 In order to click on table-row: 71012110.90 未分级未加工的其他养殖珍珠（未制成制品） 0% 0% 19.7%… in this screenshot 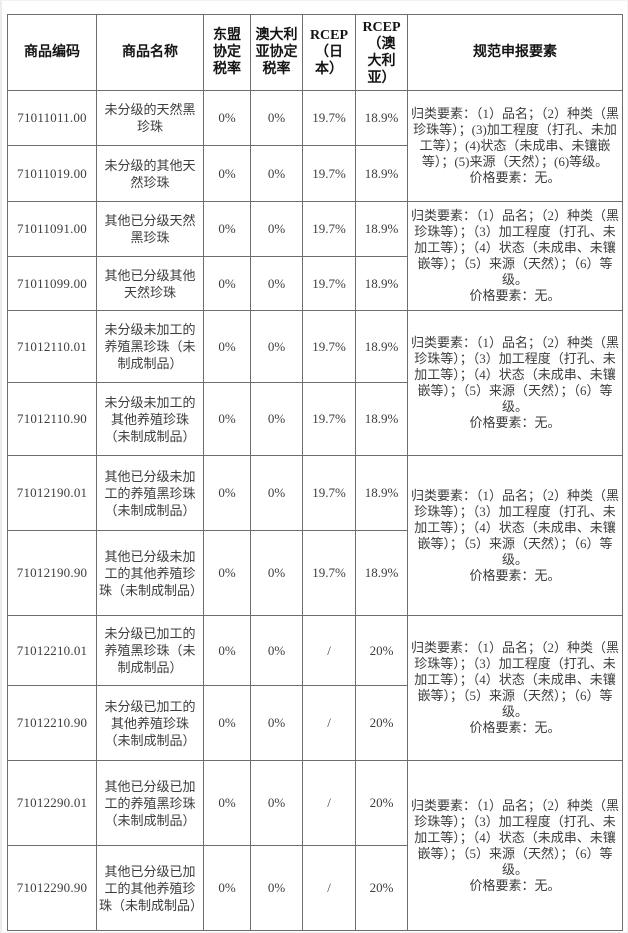, I will do `click(315, 419)`.